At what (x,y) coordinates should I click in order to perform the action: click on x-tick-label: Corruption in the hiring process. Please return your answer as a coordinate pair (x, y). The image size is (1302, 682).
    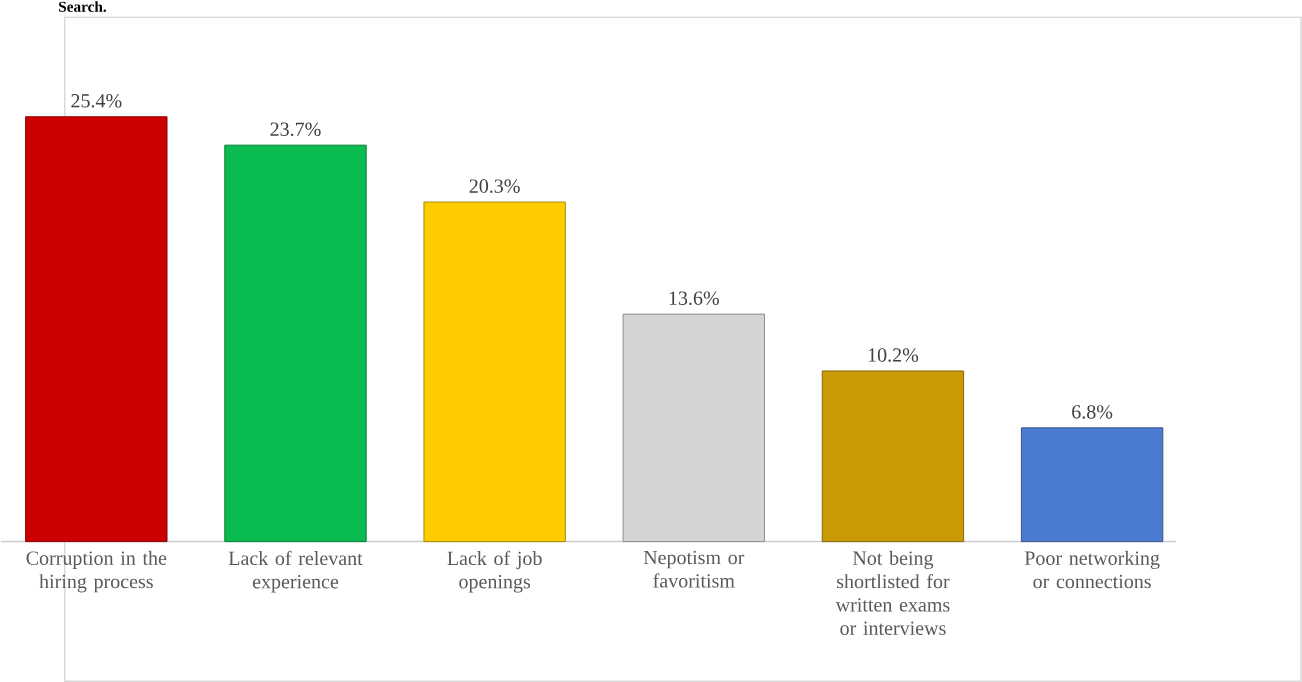
    Looking at the image, I should click on (96, 571).